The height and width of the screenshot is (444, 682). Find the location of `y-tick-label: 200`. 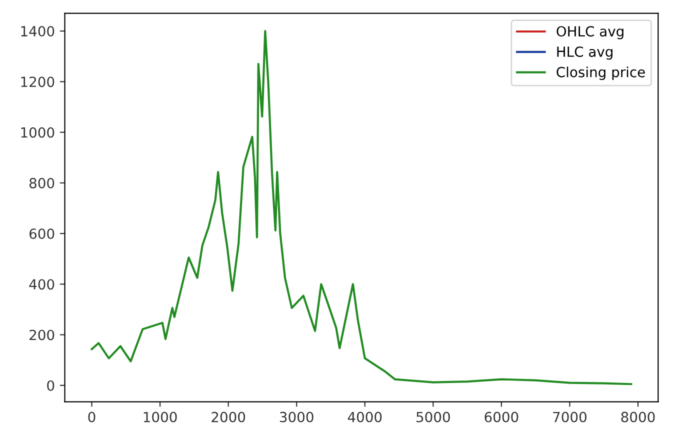

y-tick-label: 200 is located at coordinates (42, 335).